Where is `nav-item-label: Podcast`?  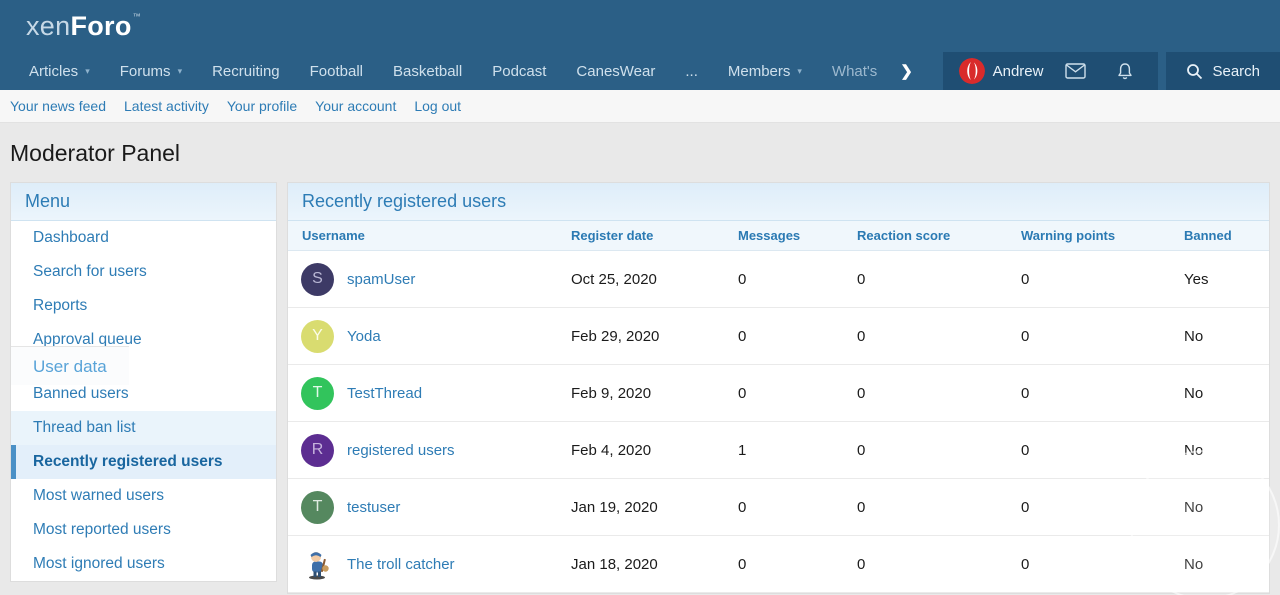 nav-item-label: Podcast is located at coordinates (519, 71).